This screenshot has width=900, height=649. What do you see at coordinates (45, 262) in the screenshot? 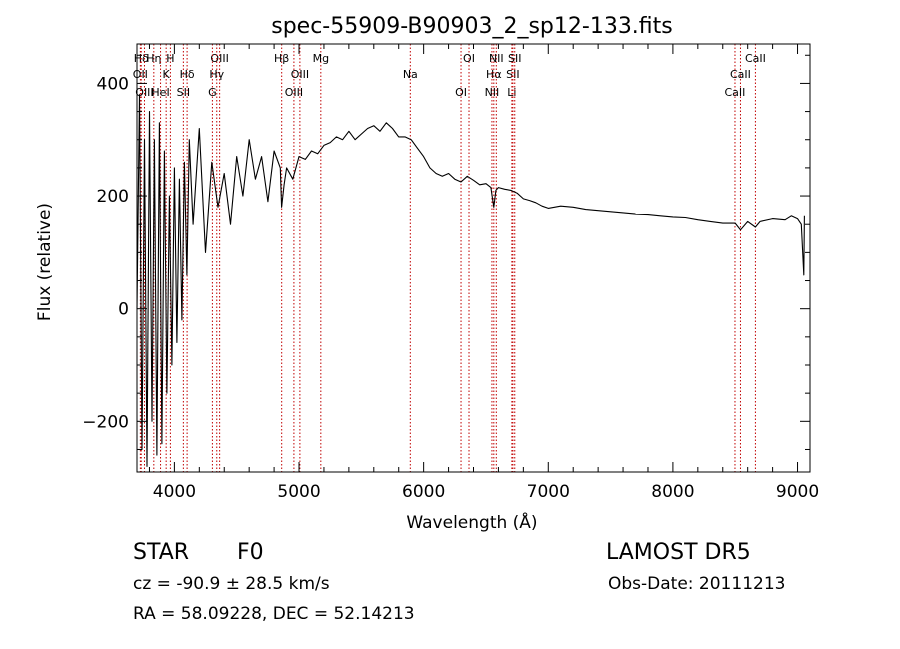
I see `y-axis-label: Flux (relative)` at bounding box center [45, 262].